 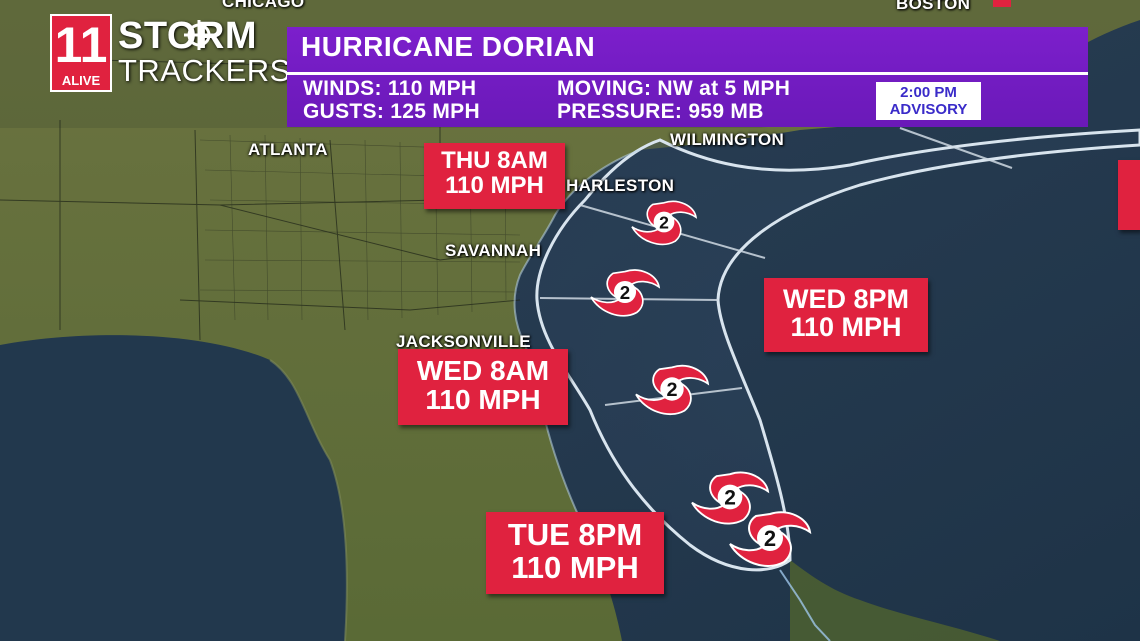 What do you see at coordinates (263, 5) in the screenshot?
I see `city-label-chicago: CHICAGO` at bounding box center [263, 5].